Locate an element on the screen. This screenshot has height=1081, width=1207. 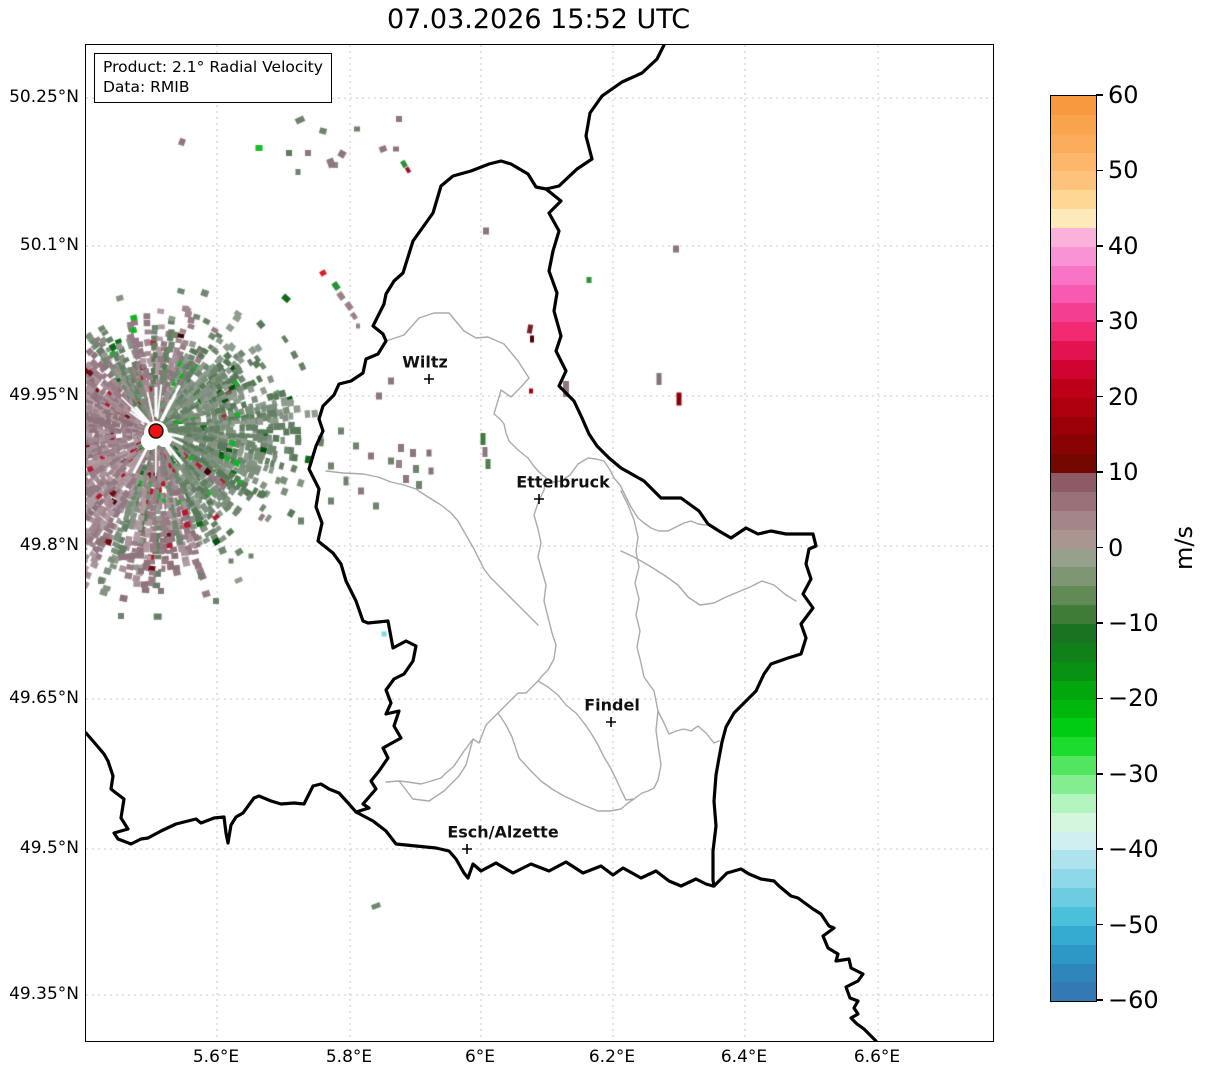
lon-tick-label: 6°E is located at coordinates (480, 1057).